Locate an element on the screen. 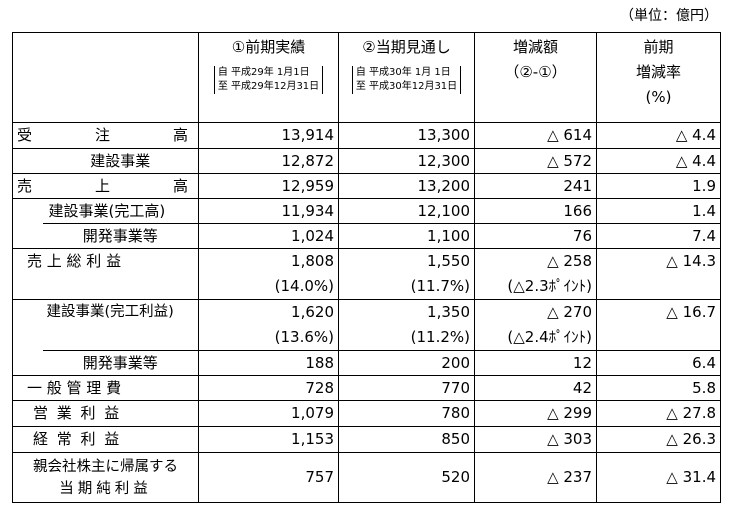 The height and width of the screenshot is (532, 732). cell-value: △ 26.3 is located at coordinates (658, 439).